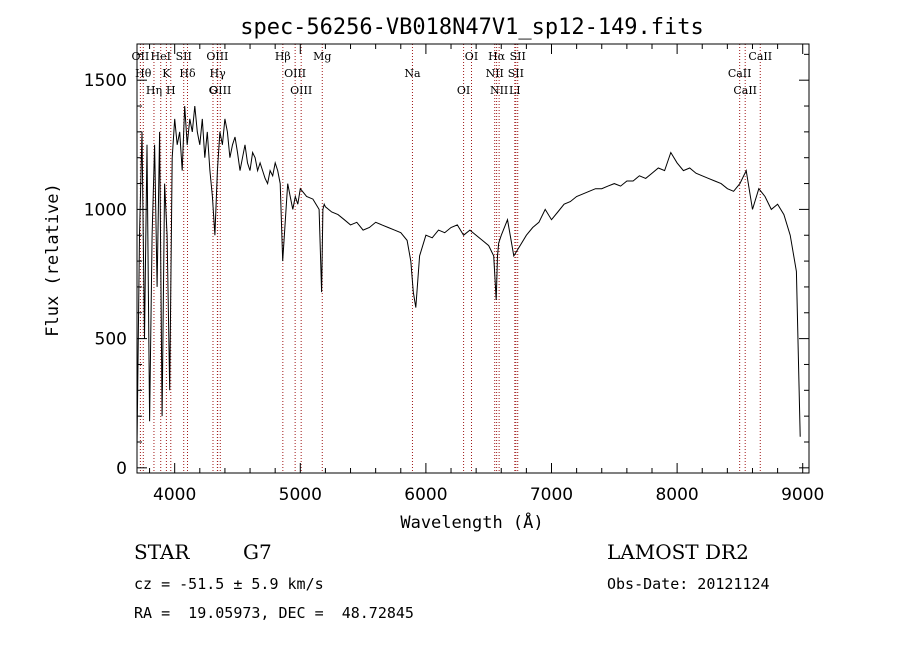 Image resolution: width=900 pixels, height=649 pixels. Describe the element at coordinates (171, 90) in the screenshot. I see `line-label-5: H` at that location.